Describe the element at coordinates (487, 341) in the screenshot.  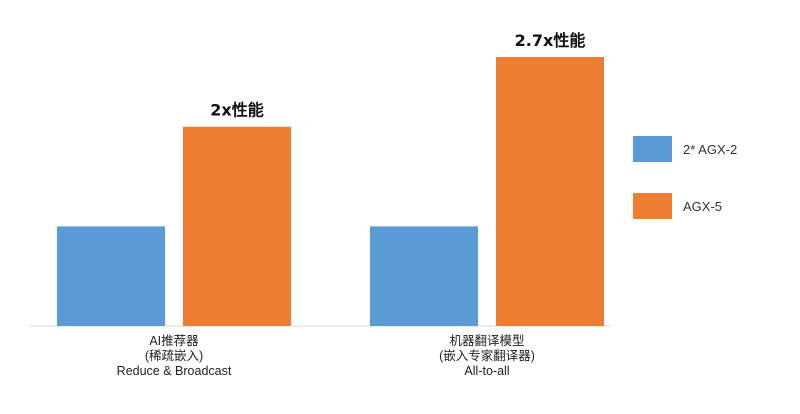
I see `category-label-1-line-1: 机器翻译模型` at that location.